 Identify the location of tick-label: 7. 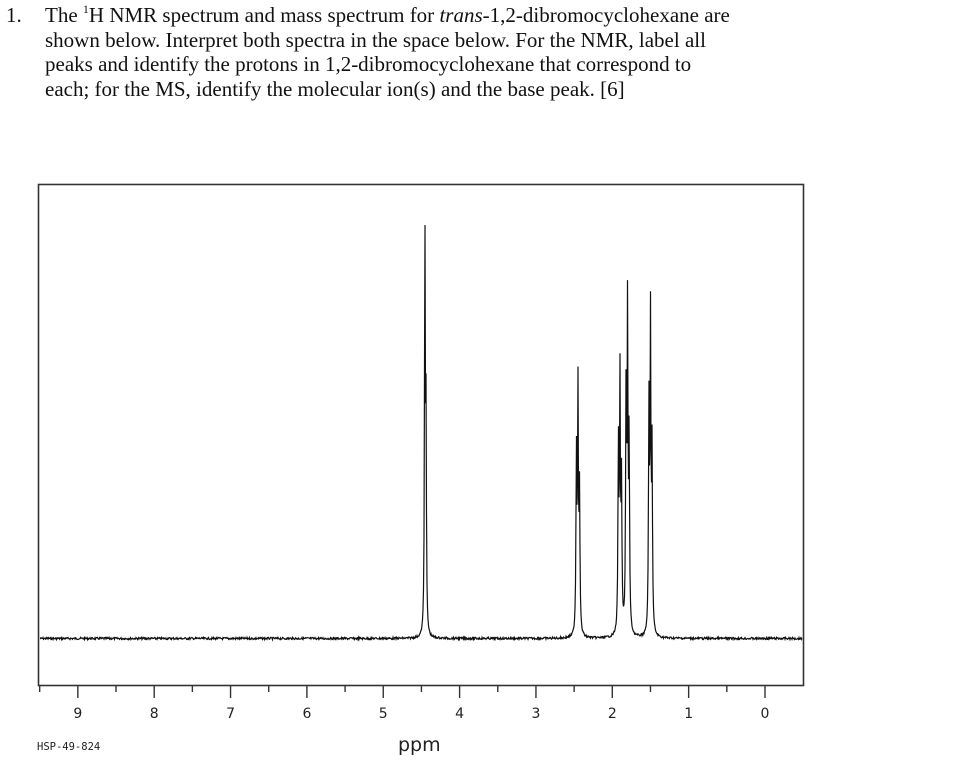
(230, 714).